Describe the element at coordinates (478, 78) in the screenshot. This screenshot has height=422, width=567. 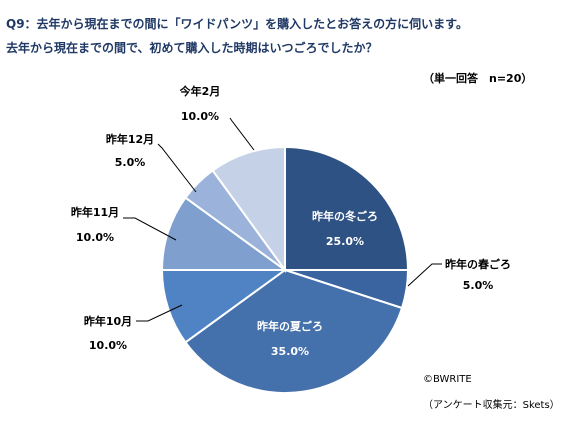
I see `response-meta: （単一回答 n=20）` at that location.